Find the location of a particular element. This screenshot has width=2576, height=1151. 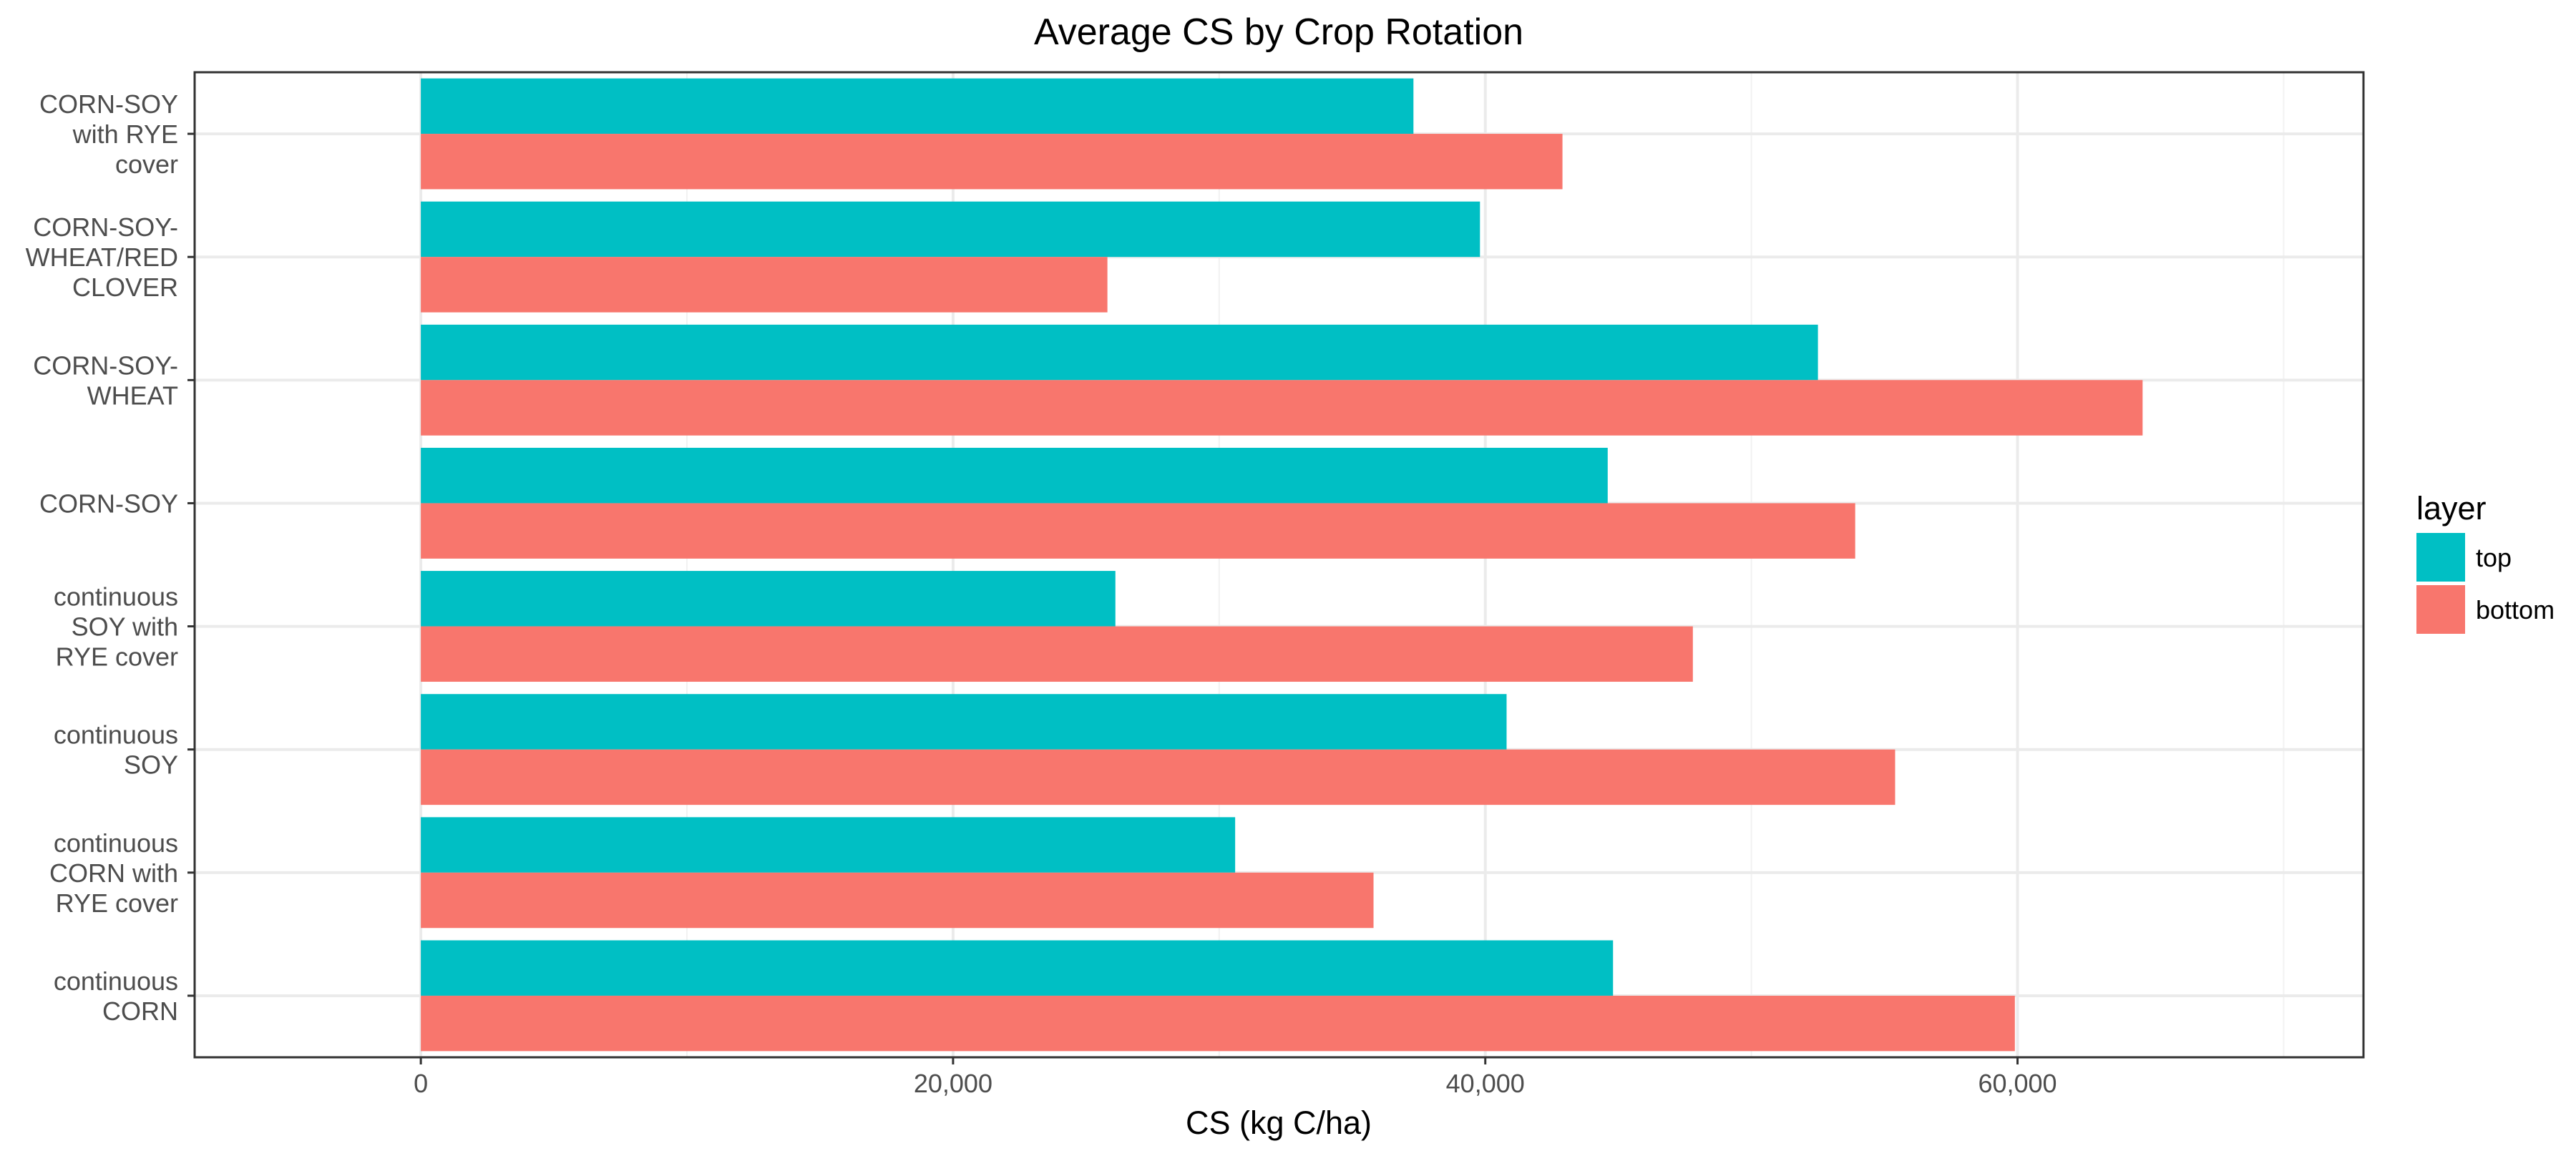

y-tick-label: CORN-SOY with RYE cover is located at coordinates (108, 134).